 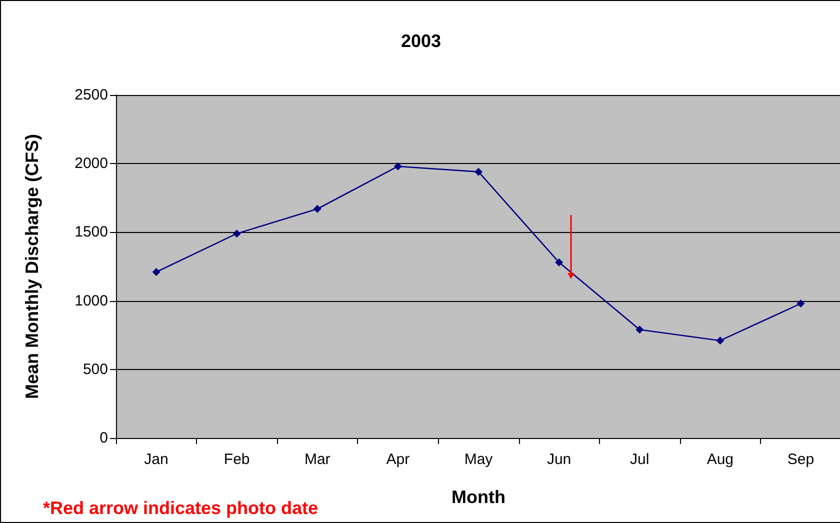 What do you see at coordinates (640, 459) in the screenshot?
I see `x-tick-label: Jul` at bounding box center [640, 459].